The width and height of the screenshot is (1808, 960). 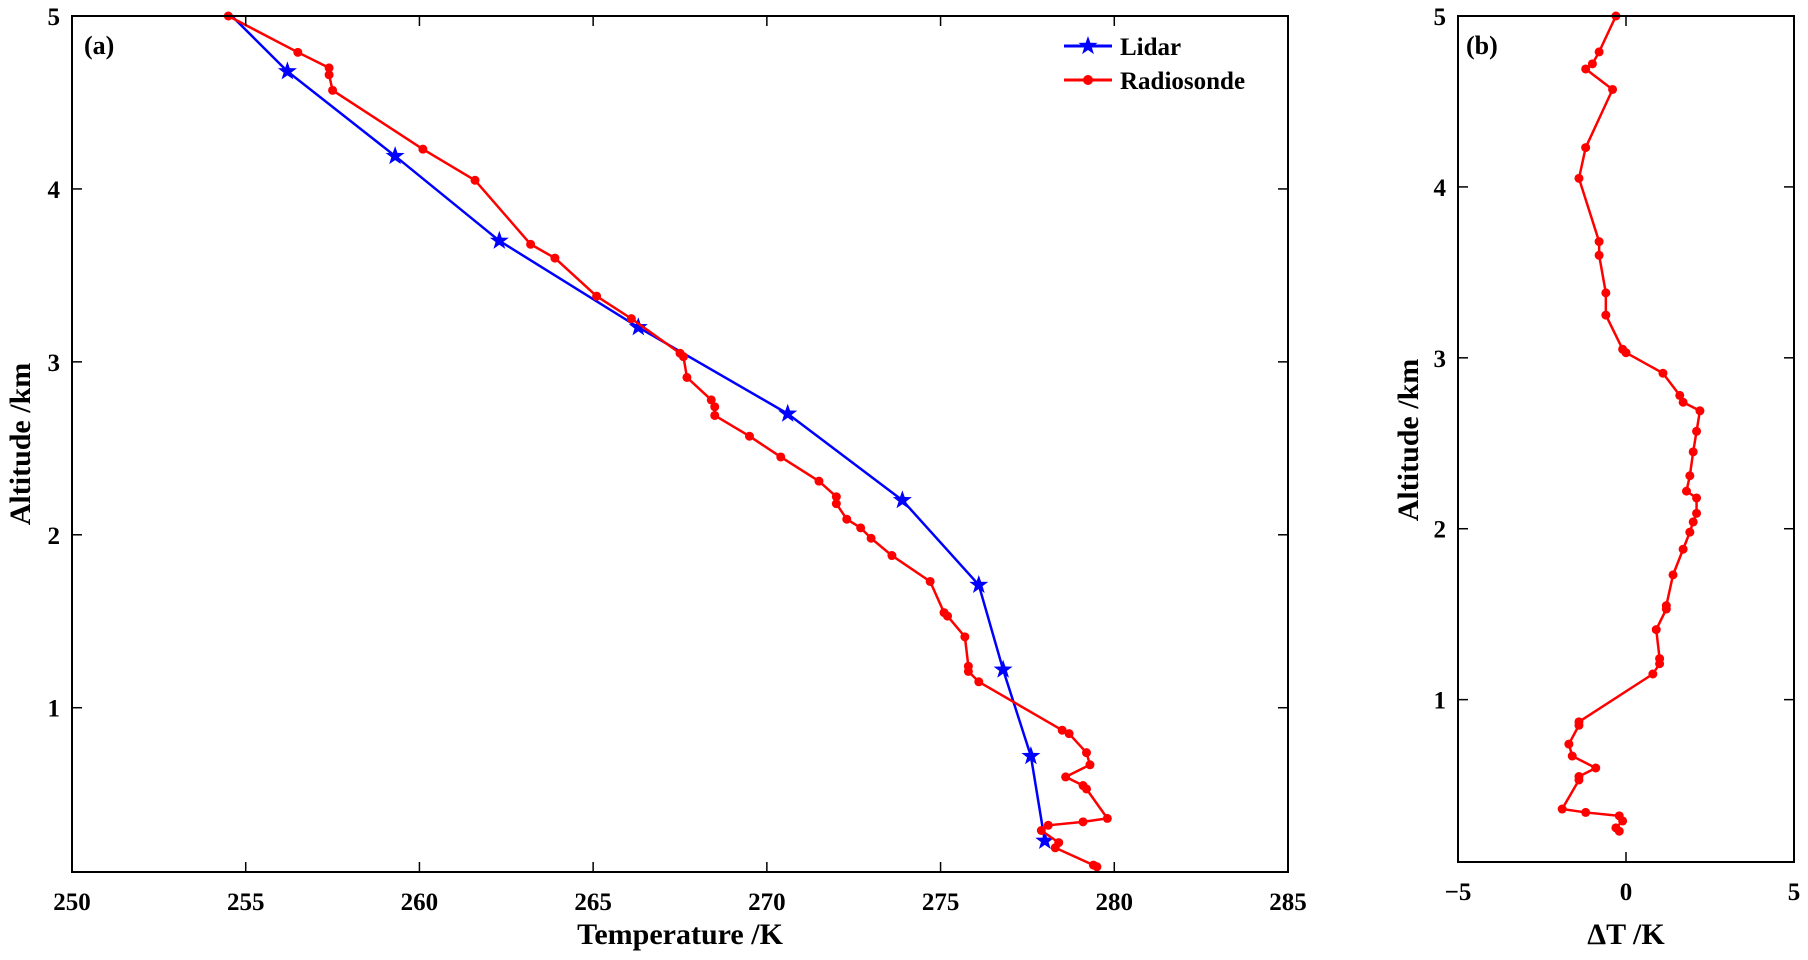 What do you see at coordinates (1288, 902) in the screenshot?
I see `panel-a-x-tick-label-285: 285` at bounding box center [1288, 902].